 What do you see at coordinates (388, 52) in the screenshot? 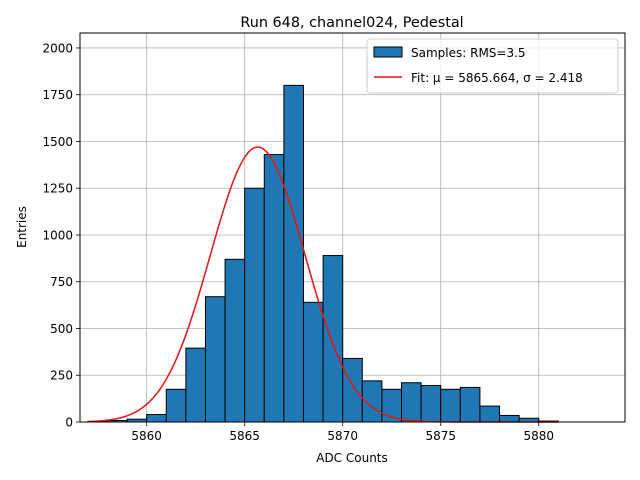
I see `legend-histogram-swatch` at bounding box center [388, 52].